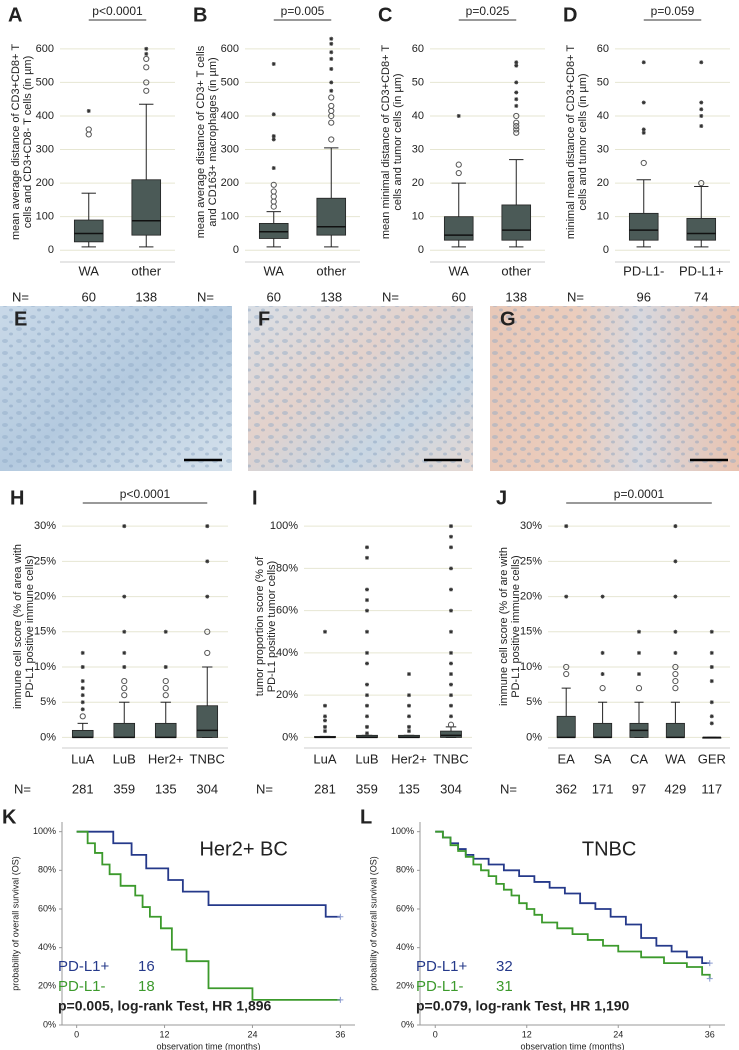 The width and height of the screenshot is (739, 1050). What do you see at coordinates (566, 788) in the screenshot?
I see `n-value: 362` at bounding box center [566, 788].